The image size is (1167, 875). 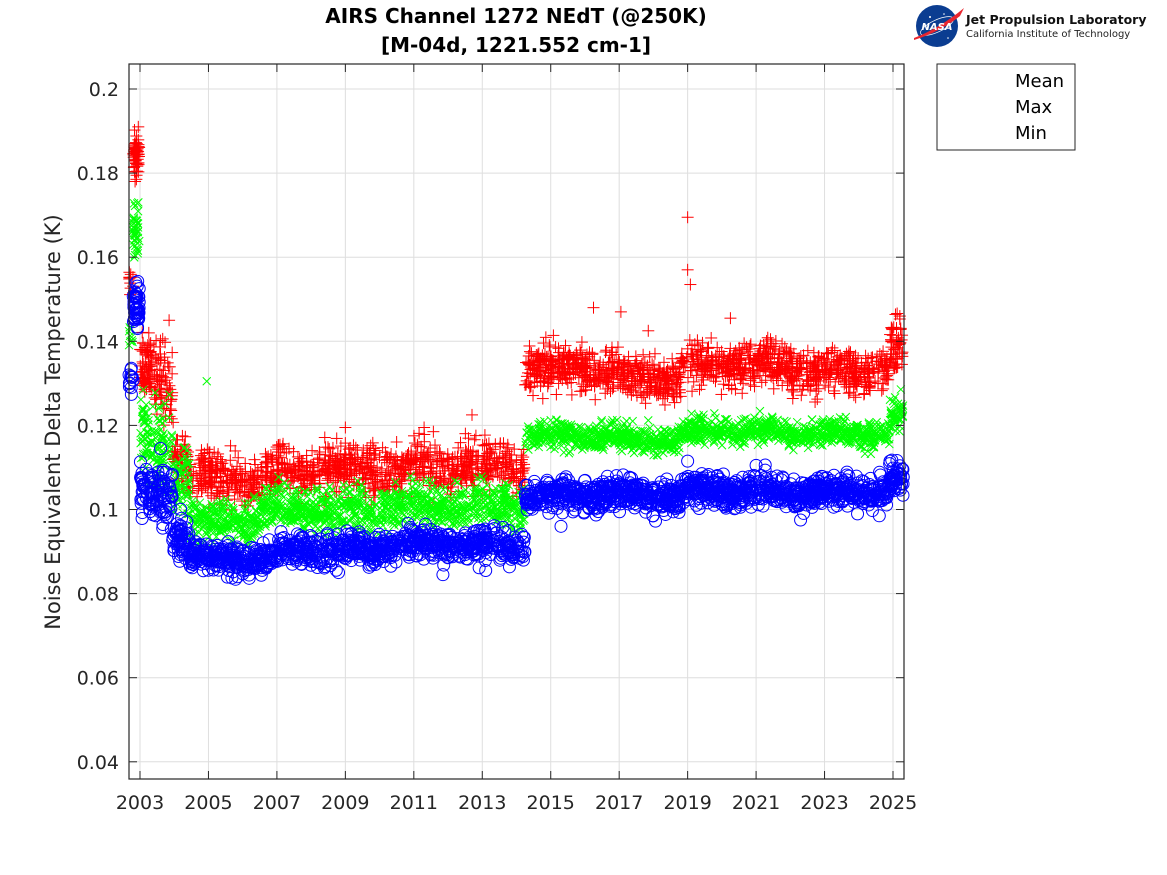 I want to click on jpl-name: Jet Propulsion Laboratory, so click(x=1055, y=19).